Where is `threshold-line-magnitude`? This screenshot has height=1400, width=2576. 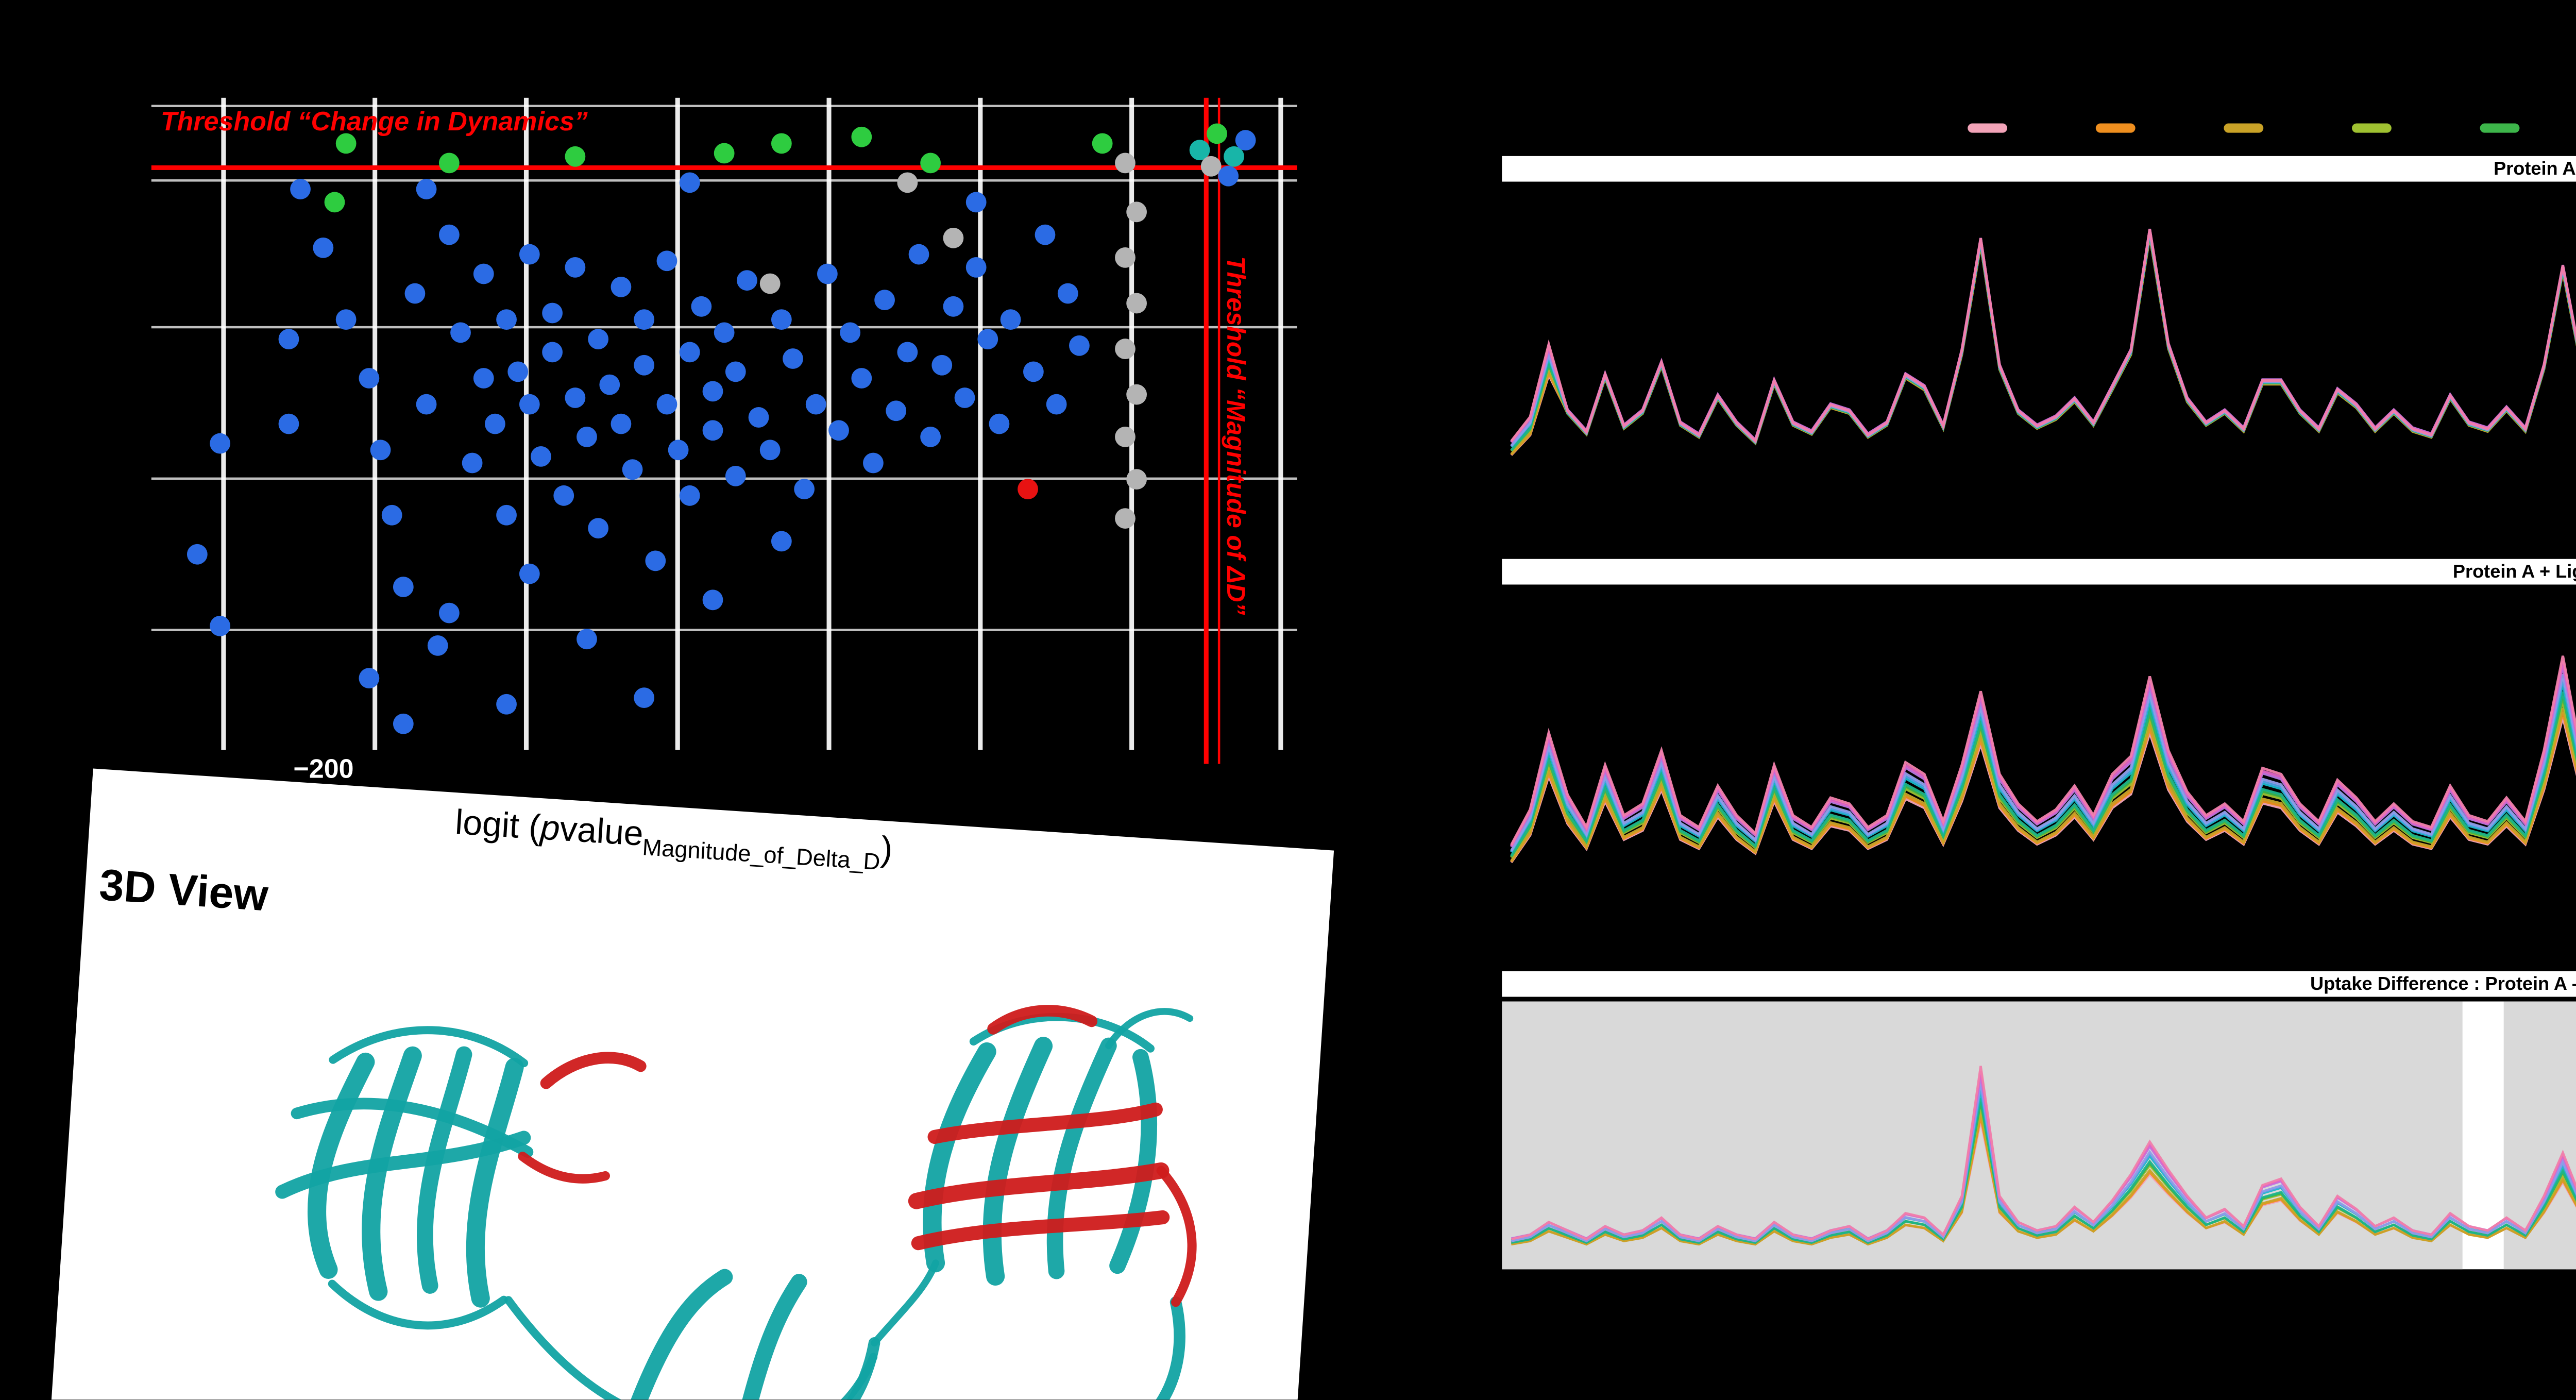
threshold-line-magnitude is located at coordinates (1206, 430).